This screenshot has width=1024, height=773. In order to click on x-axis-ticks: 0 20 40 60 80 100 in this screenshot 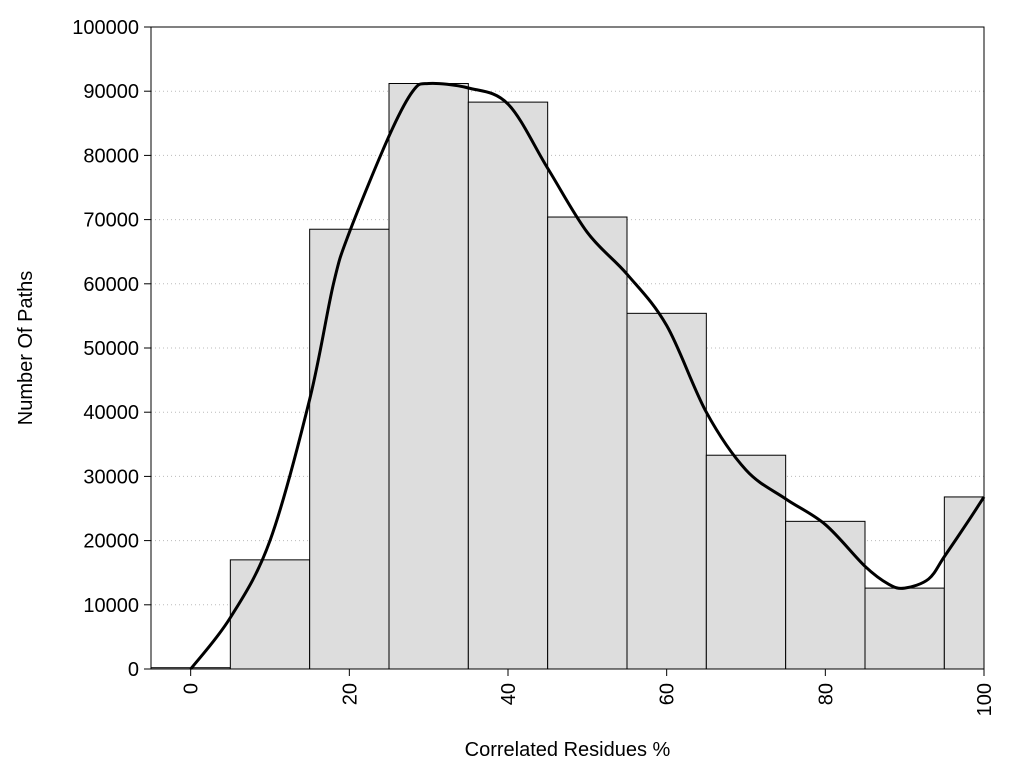, I will do `click(588, 692)`.